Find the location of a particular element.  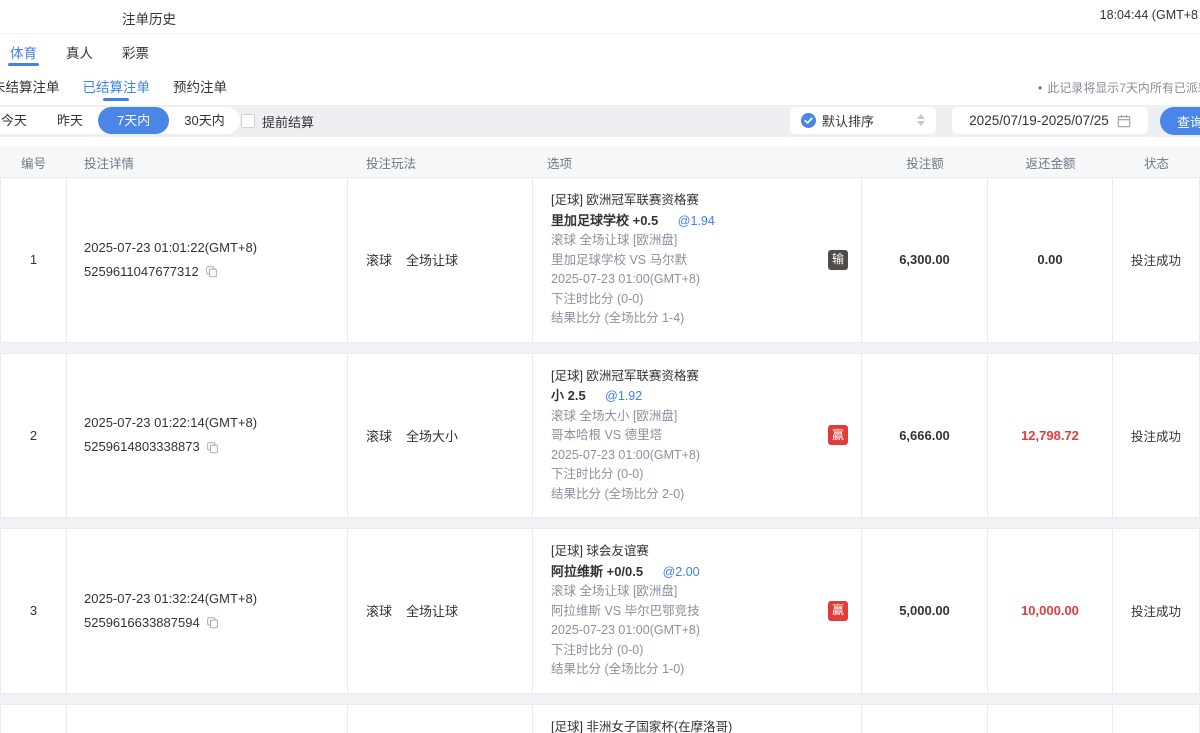

odds-value: @1.92 is located at coordinates (624, 396).